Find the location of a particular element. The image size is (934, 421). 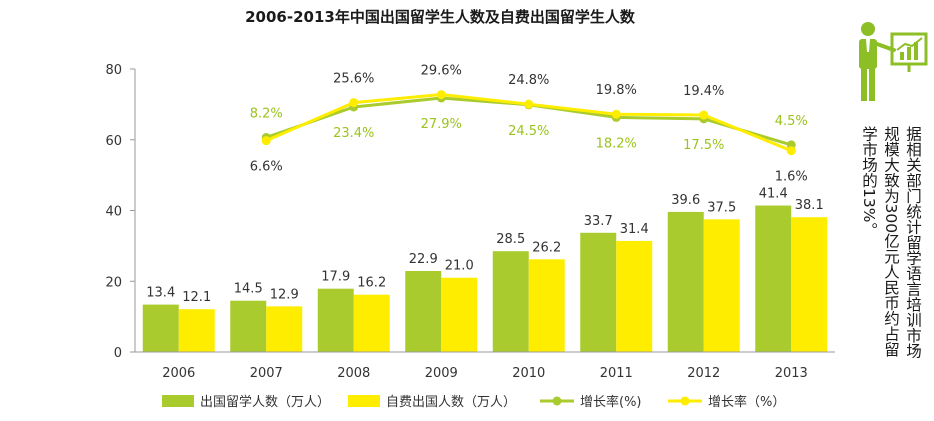

legend: 出国留学人数（万人） 自费出国人数（万人） 增长率(%) 增长率（%） is located at coordinates (473, 402).